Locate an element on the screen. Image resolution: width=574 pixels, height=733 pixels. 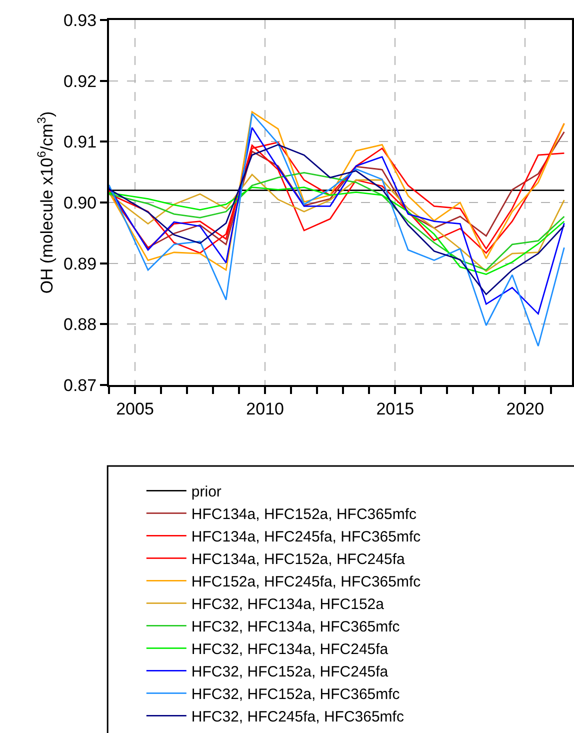
legend-label: HFC32, HFC134a, HFC365mfc is located at coordinates (295, 627).